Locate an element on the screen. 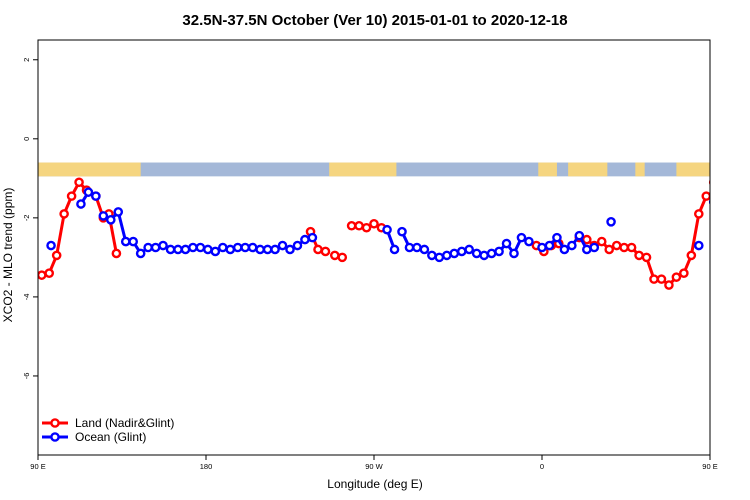 The image size is (750, 500). y-tick-label: -2 is located at coordinates (26, 218).